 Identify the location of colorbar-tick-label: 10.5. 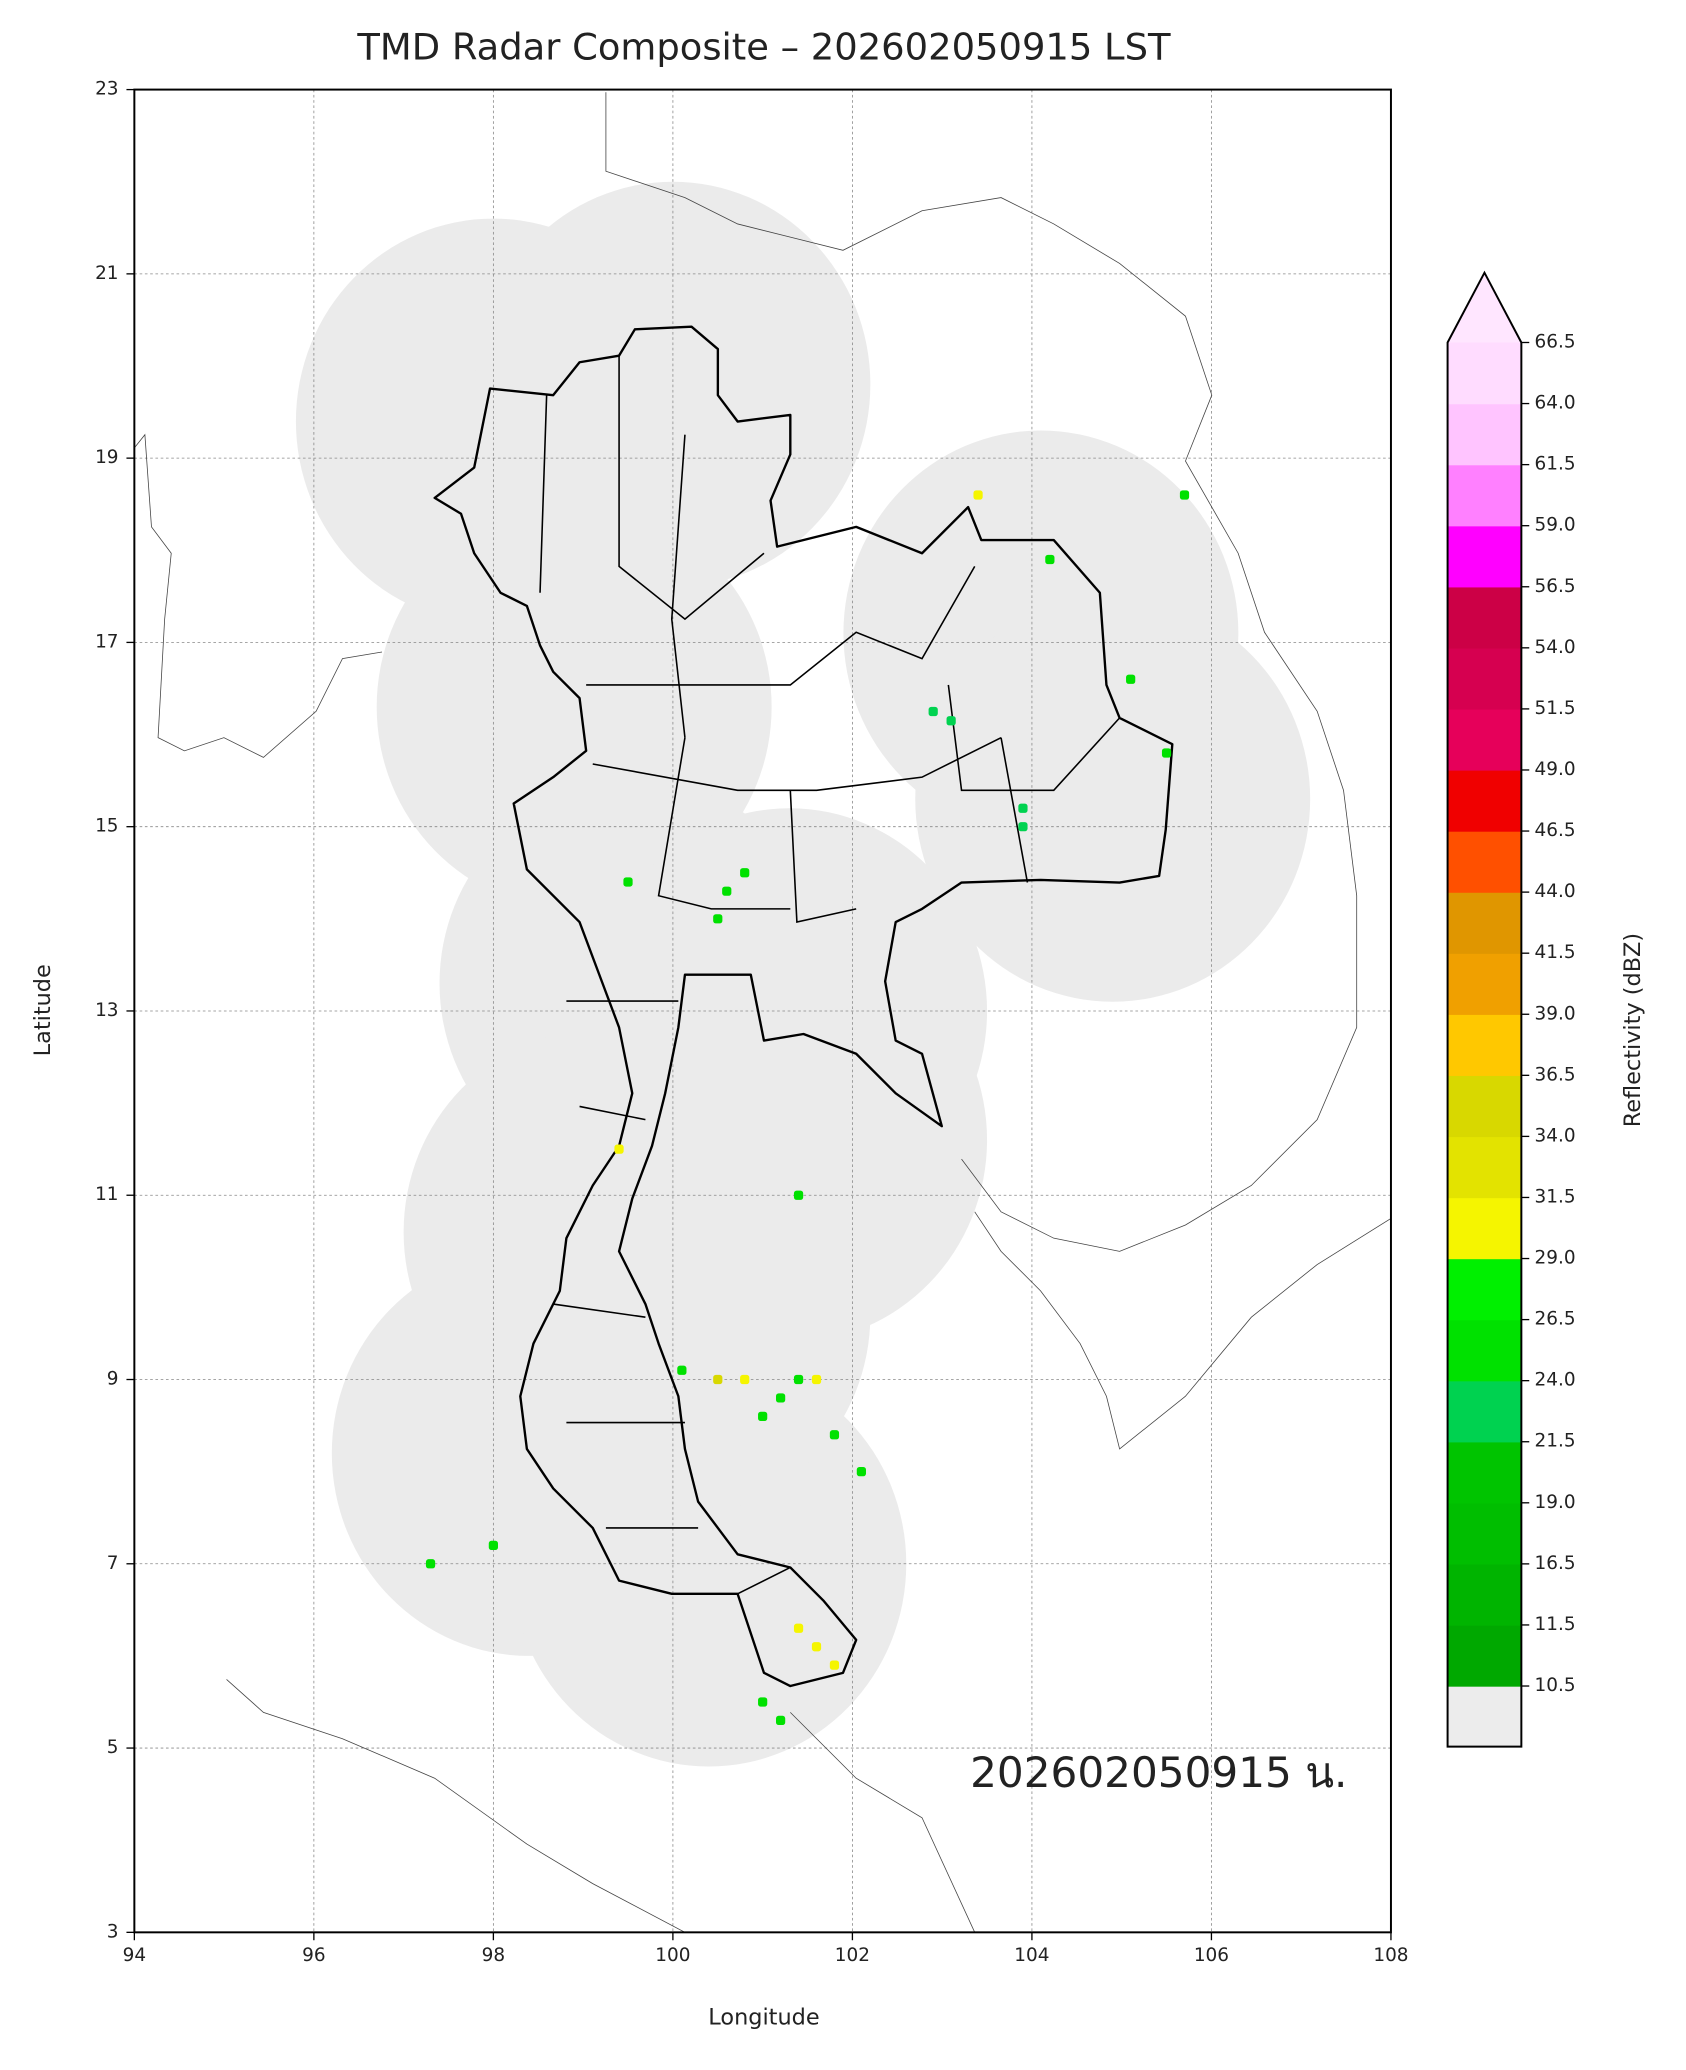
(1555, 1685).